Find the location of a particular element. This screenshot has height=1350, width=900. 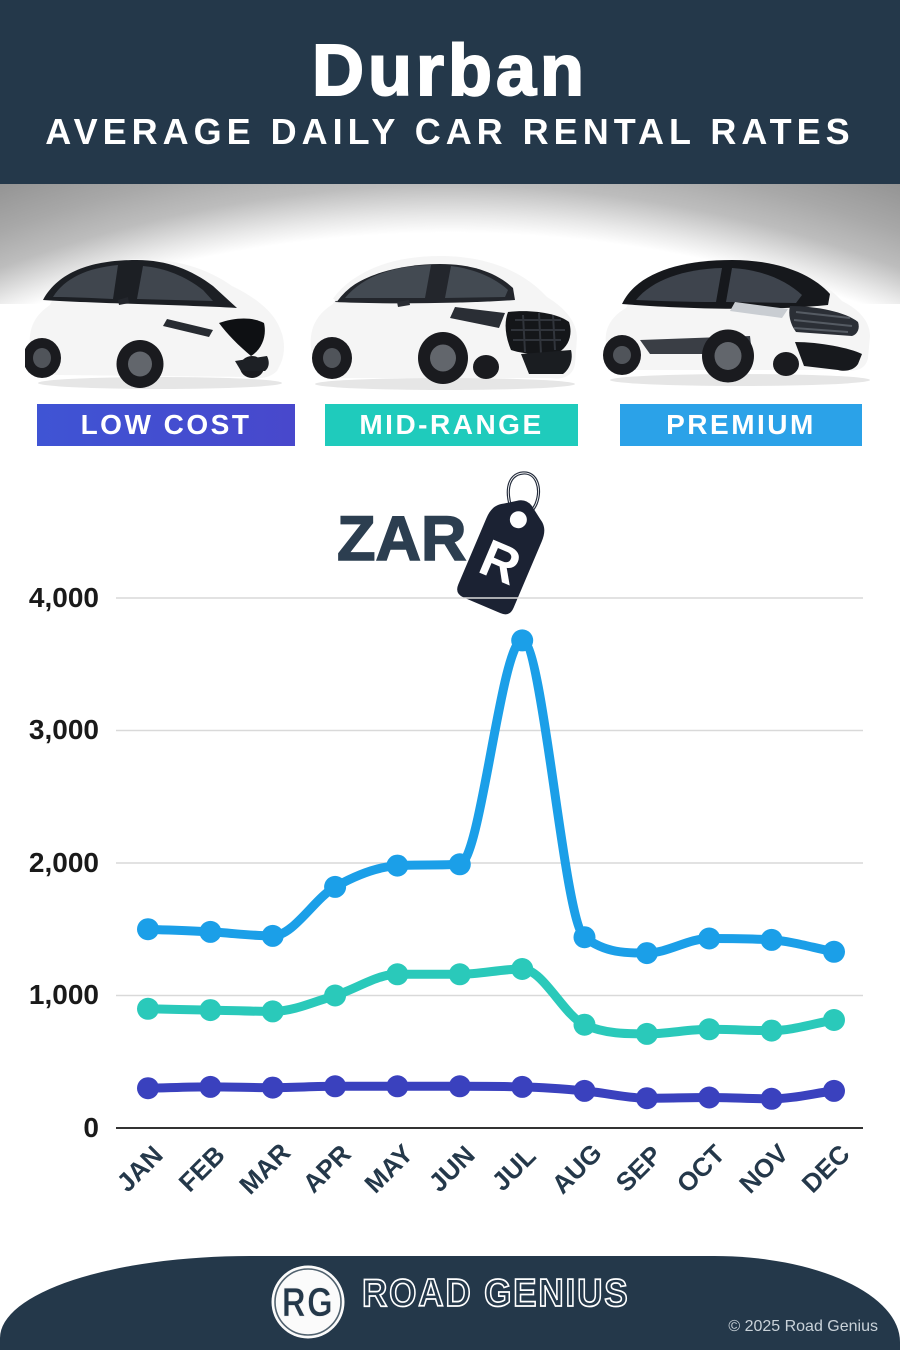

svg-text: NOV is located at coordinates (764, 1169).